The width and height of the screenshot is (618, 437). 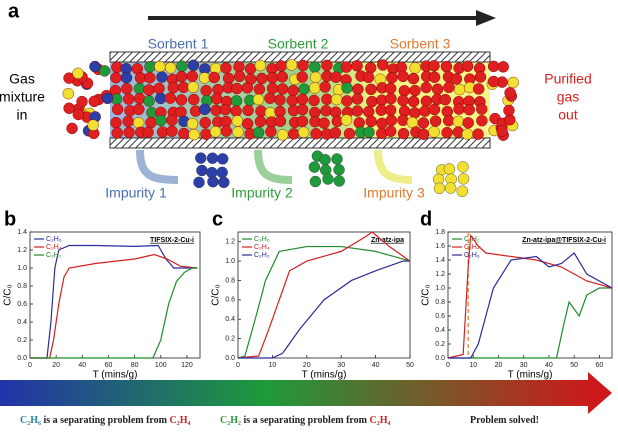 What do you see at coordinates (300, 143) in the screenshot?
I see `tube-wall` at bounding box center [300, 143].